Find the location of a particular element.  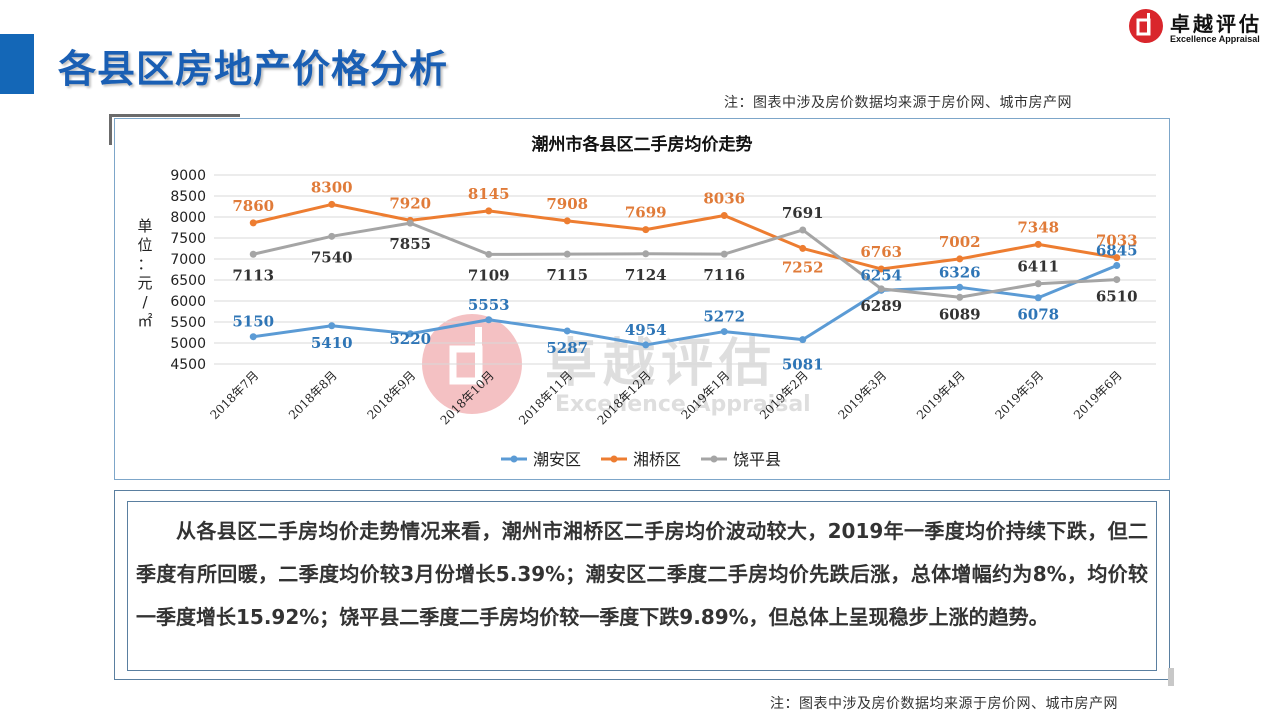

legend-label: 湘桥区 is located at coordinates (657, 459).